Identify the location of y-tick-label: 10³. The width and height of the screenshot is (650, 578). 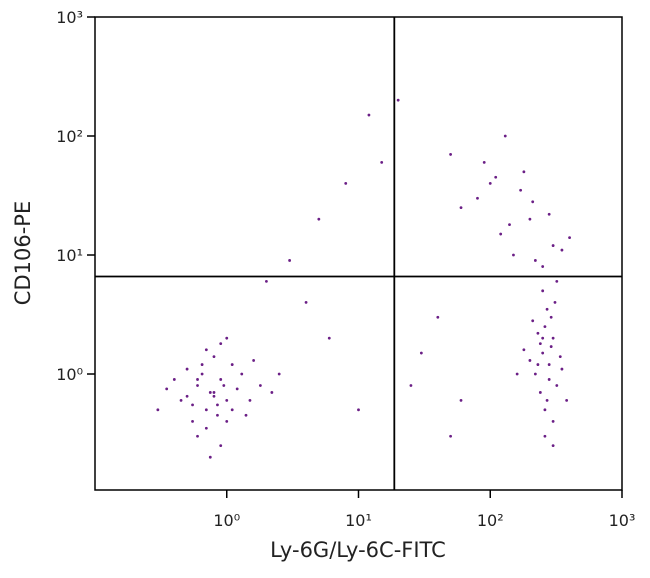
(69, 17).